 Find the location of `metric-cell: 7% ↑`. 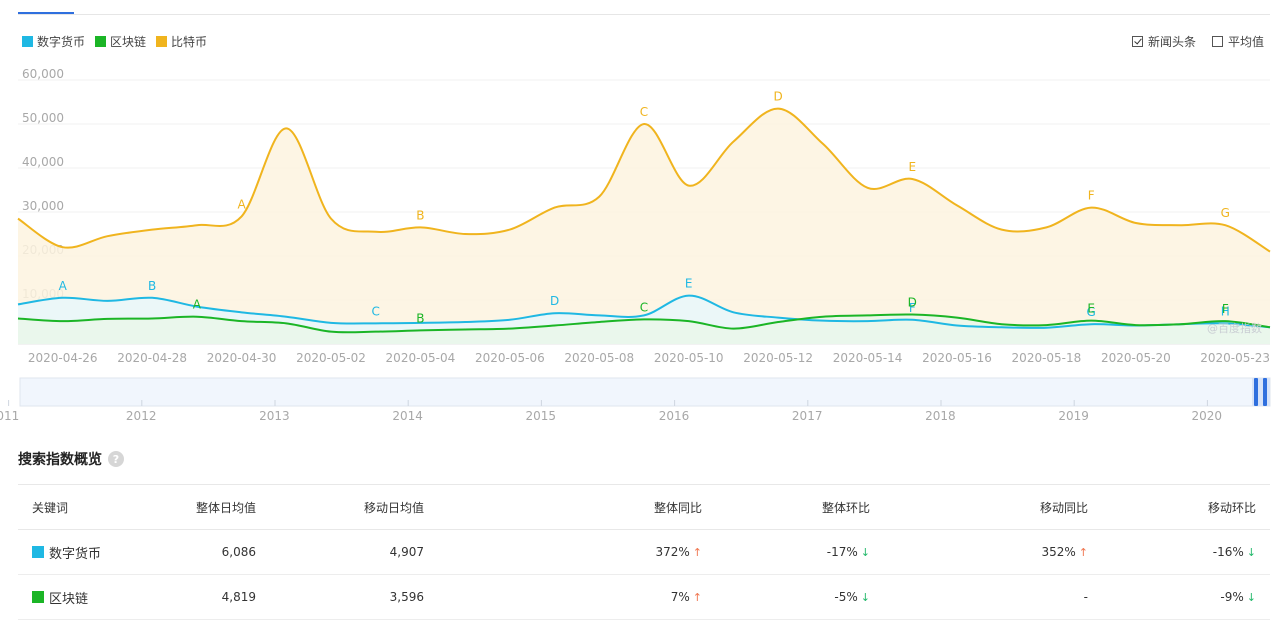

metric-cell: 7% ↑ is located at coordinates (577, 597).